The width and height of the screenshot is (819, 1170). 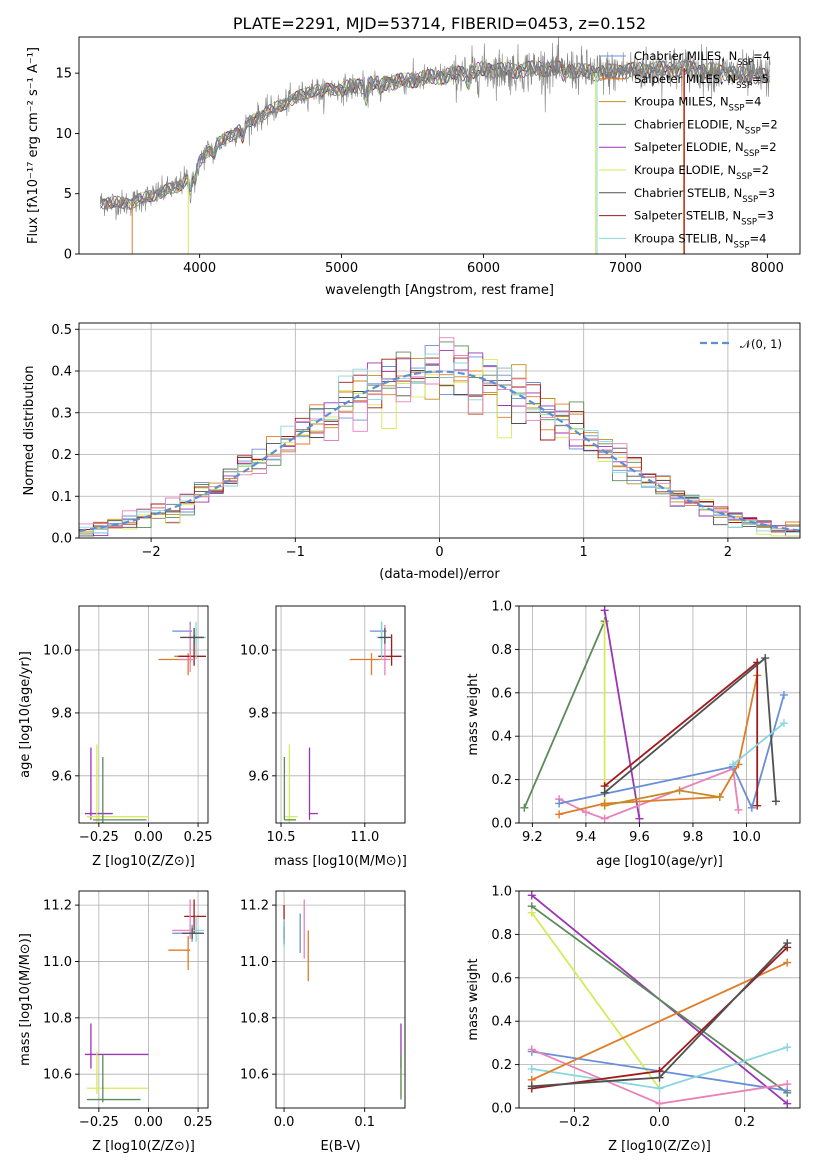 I want to click on y-tick-label: 10.0, so click(x=57, y=651).